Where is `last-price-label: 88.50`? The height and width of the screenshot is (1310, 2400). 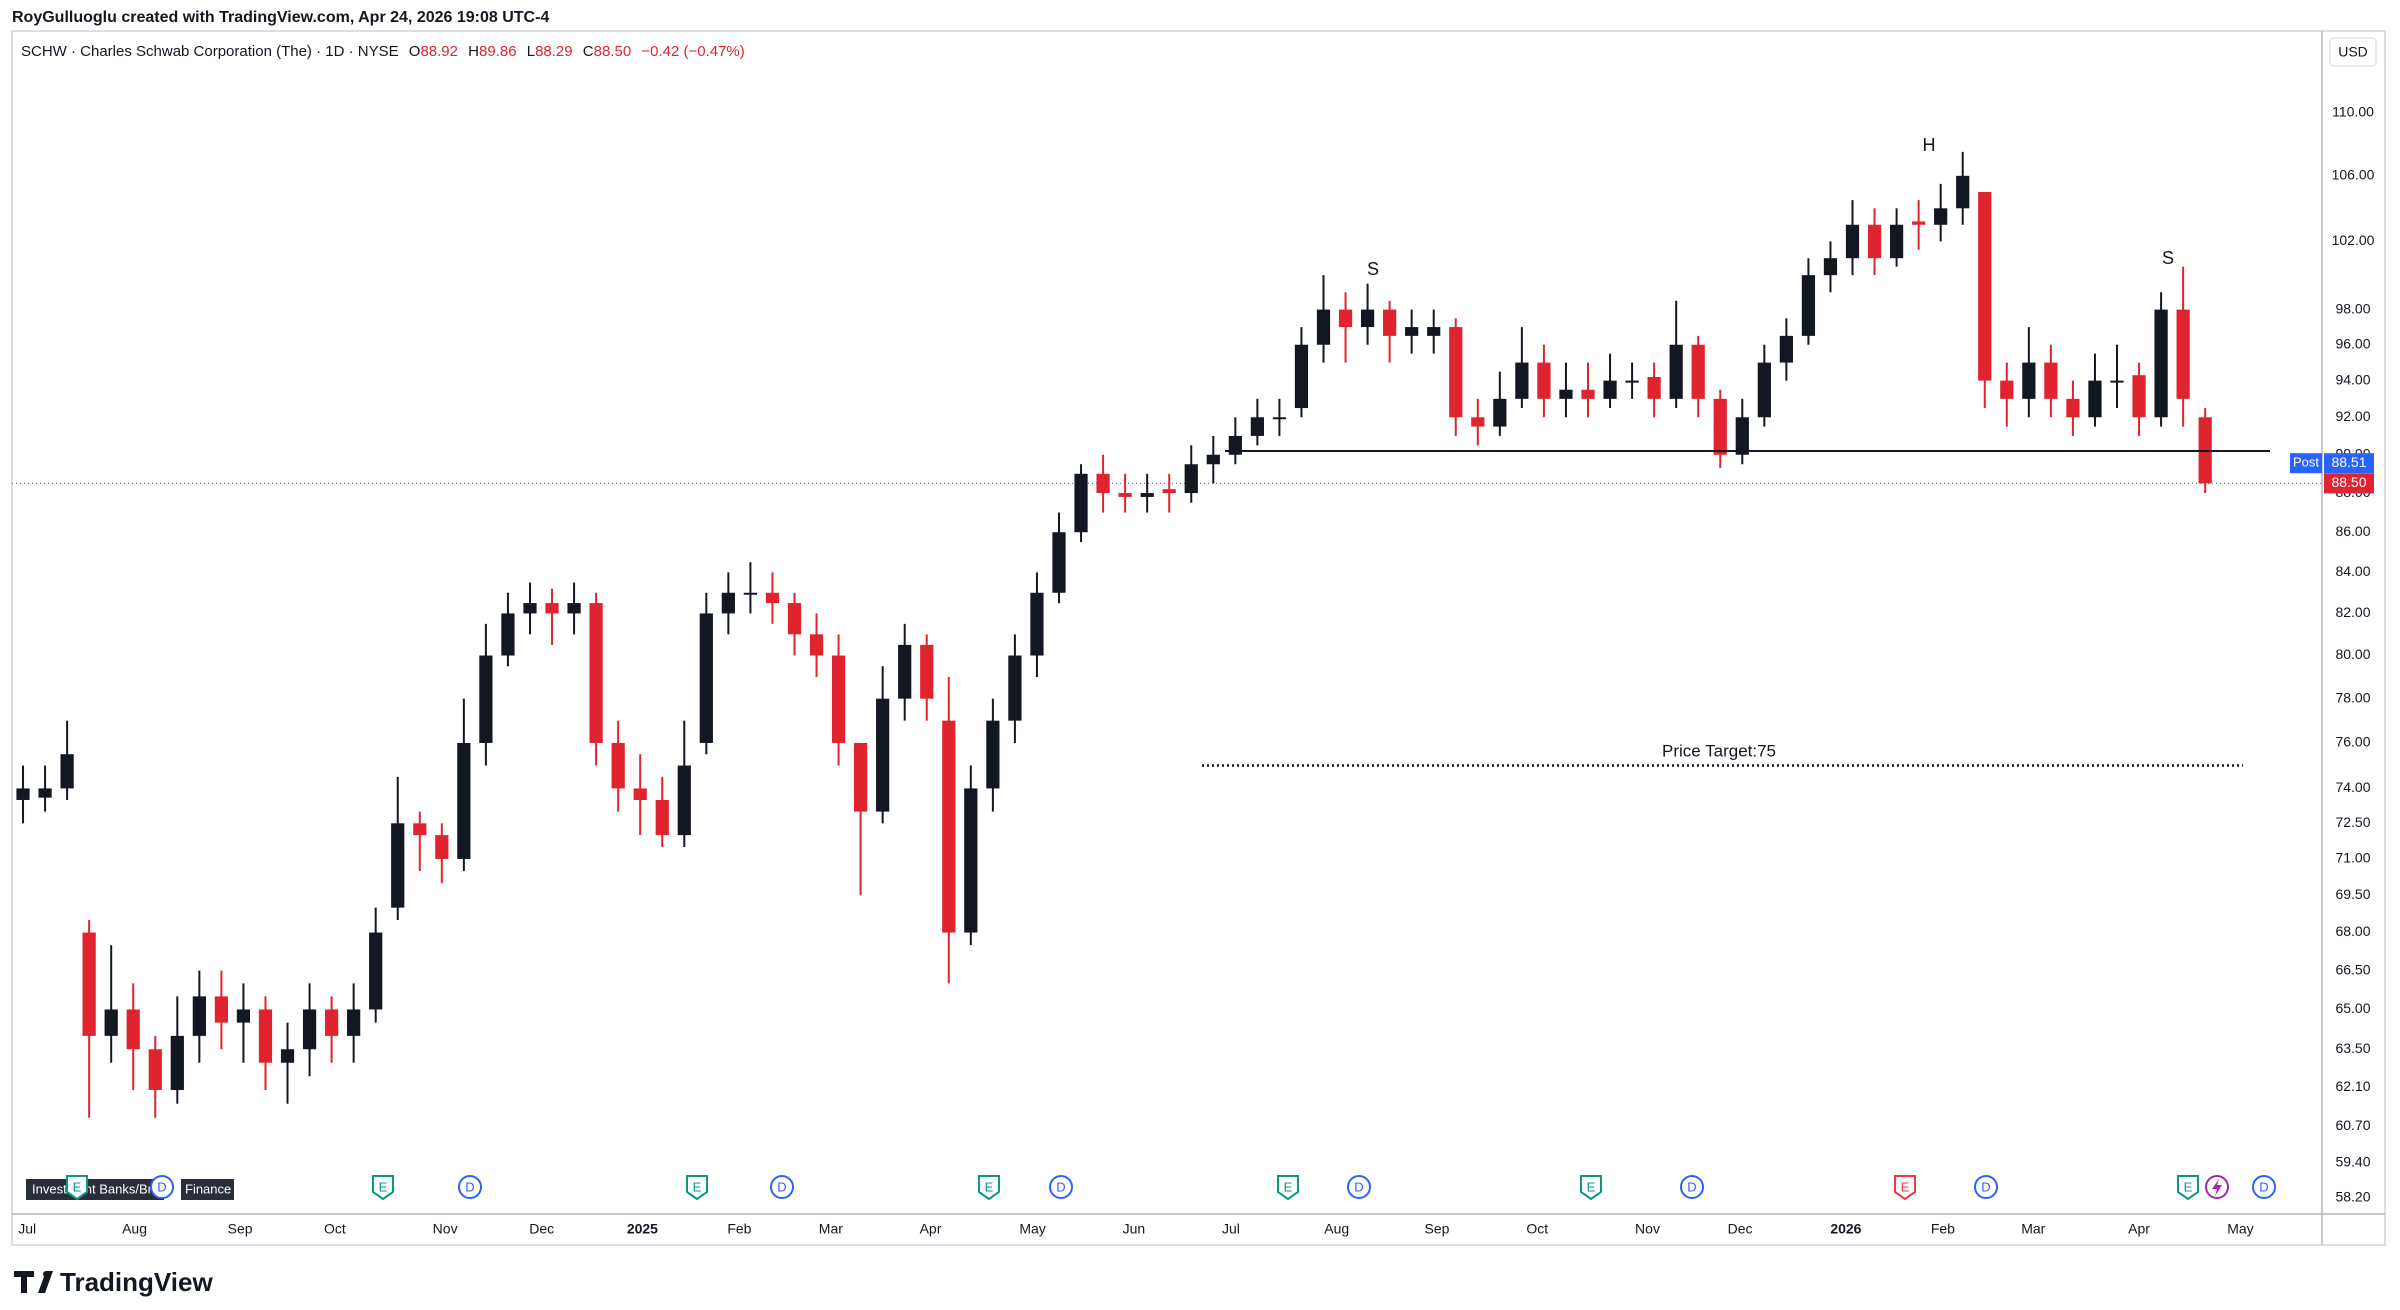 last-price-label: 88.50 is located at coordinates (2348, 482).